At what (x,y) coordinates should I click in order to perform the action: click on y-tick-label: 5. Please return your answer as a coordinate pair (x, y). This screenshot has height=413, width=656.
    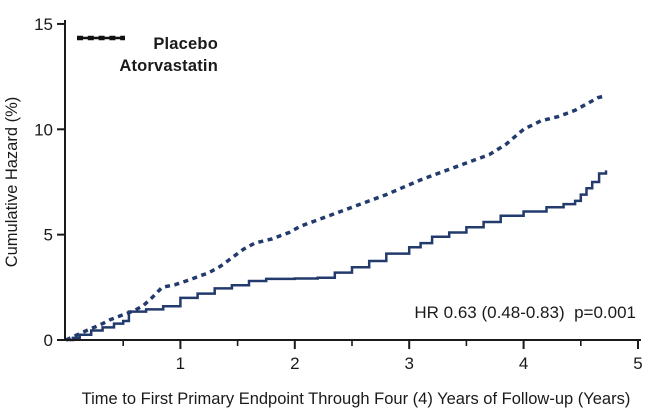
    Looking at the image, I should click on (48, 235).